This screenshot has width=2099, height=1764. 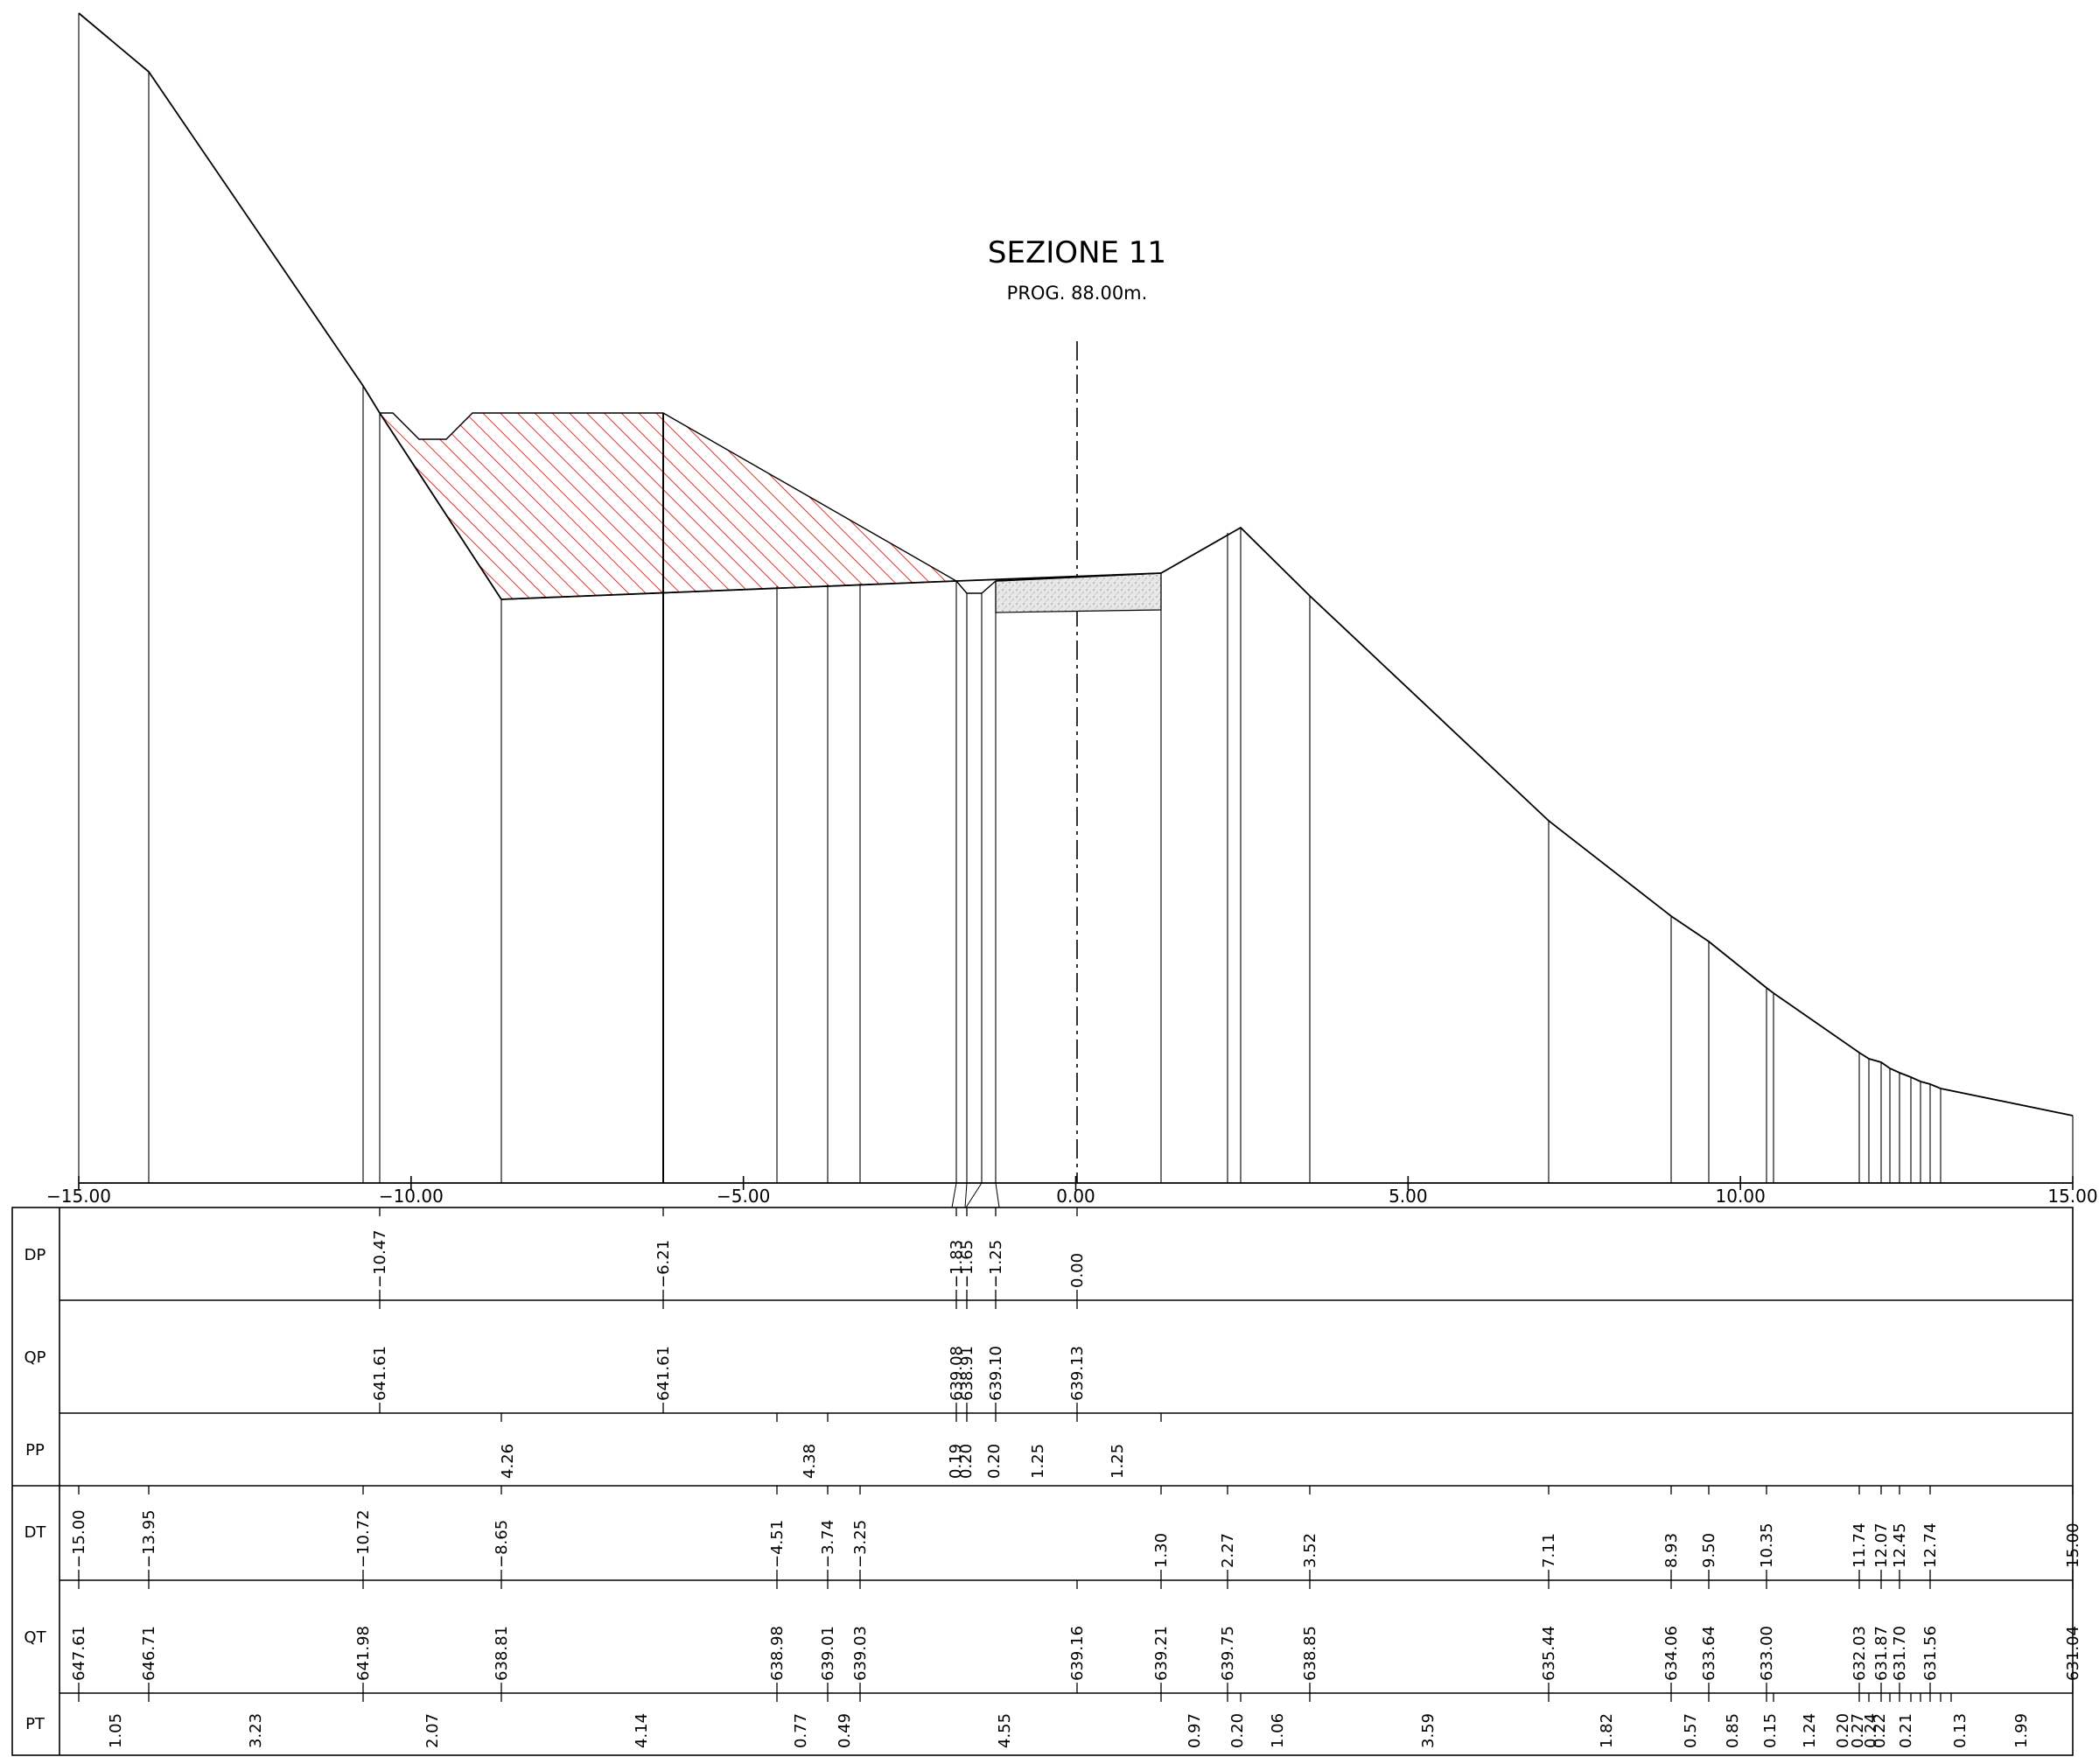 What do you see at coordinates (1770, 1730) in the screenshot?
I see `row-value: 0.15` at bounding box center [1770, 1730].